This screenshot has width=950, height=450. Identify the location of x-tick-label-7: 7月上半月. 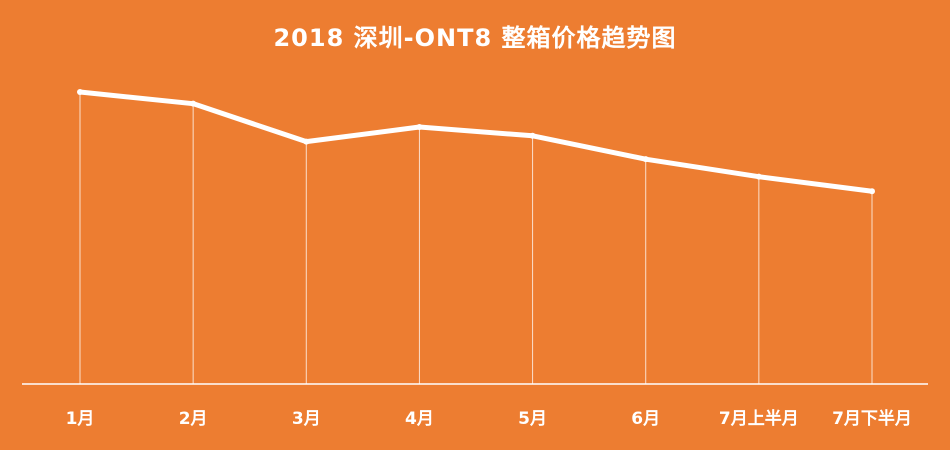
(759, 418).